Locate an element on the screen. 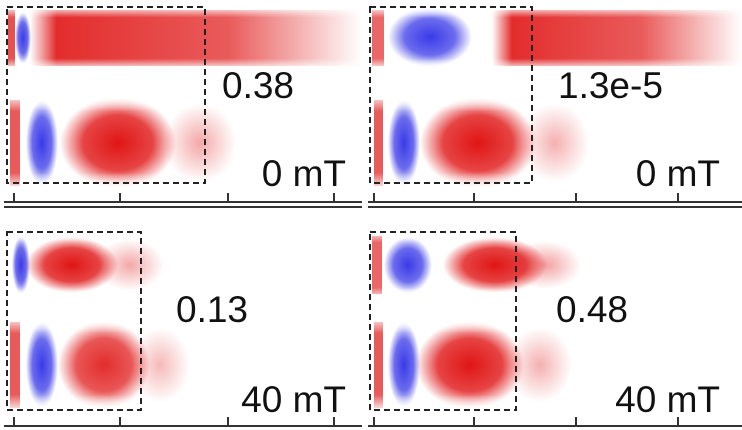  panel-value: 0.38 is located at coordinates (258, 85).